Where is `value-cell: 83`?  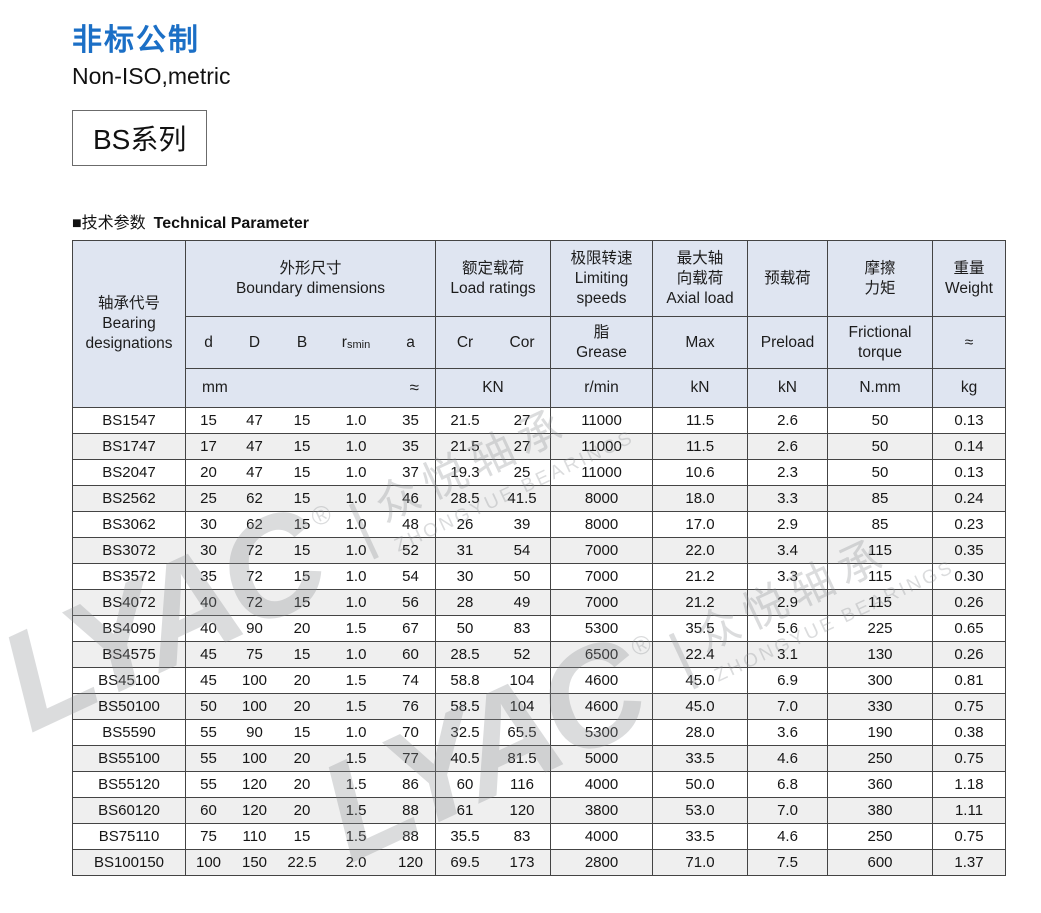 value-cell: 83 is located at coordinates (522, 837).